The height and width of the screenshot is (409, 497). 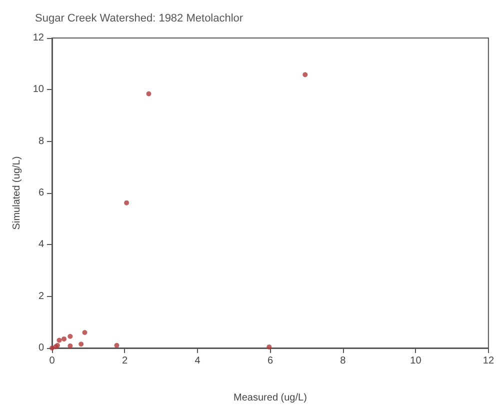 I want to click on y-tick-label: 10, so click(x=38, y=90).